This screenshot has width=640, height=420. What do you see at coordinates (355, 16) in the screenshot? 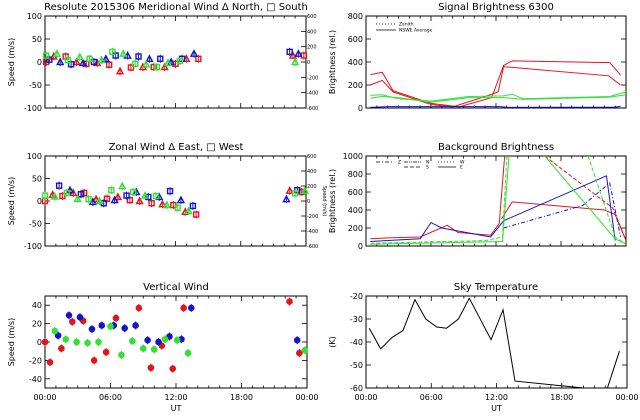
I see `signal-y-tick-label: 800` at bounding box center [355, 16].